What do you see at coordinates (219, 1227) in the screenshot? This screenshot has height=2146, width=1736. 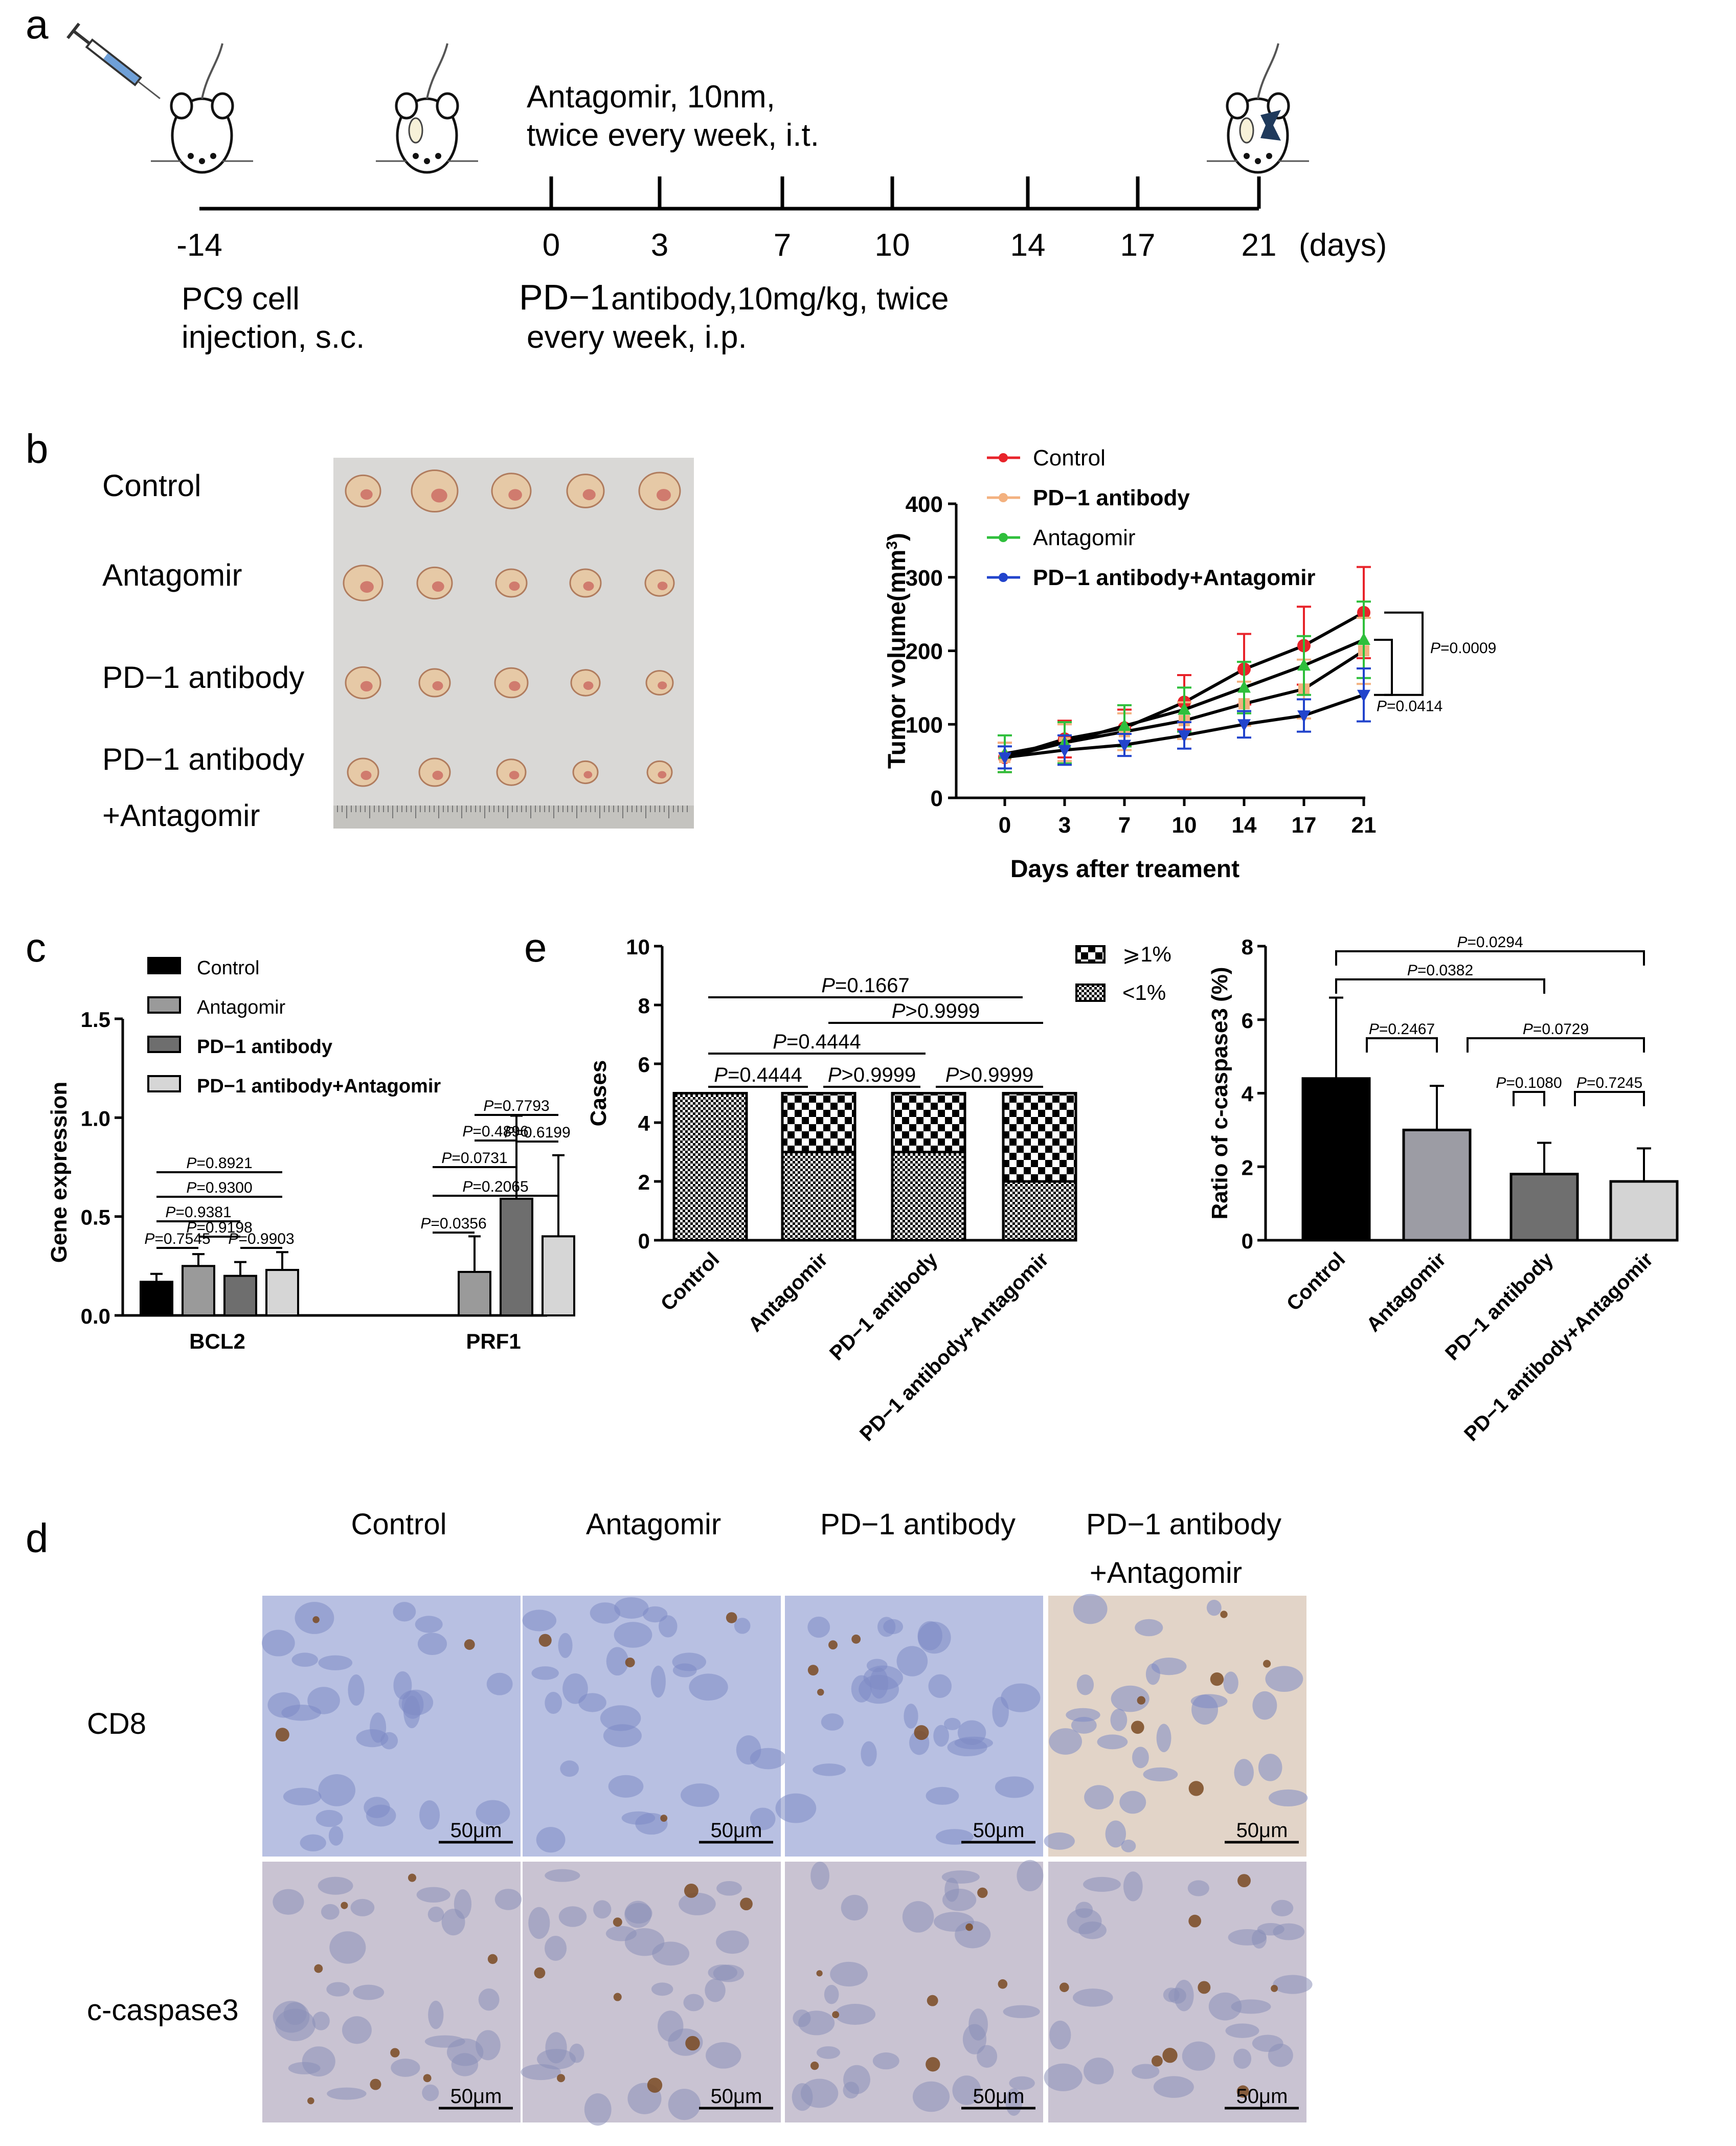 I see `p-value-label: P=0.9198` at bounding box center [219, 1227].